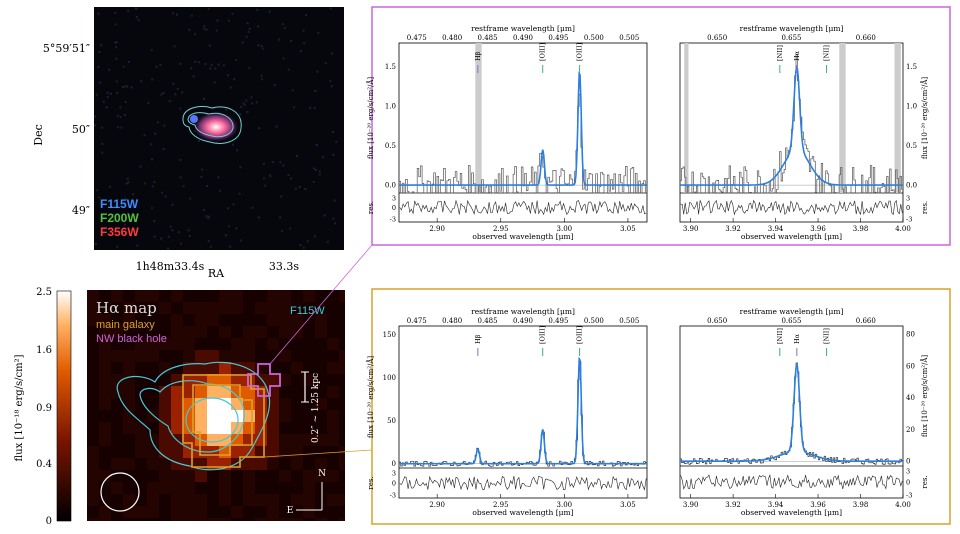  I want to click on y-tick-label: 0.5, so click(911, 146).